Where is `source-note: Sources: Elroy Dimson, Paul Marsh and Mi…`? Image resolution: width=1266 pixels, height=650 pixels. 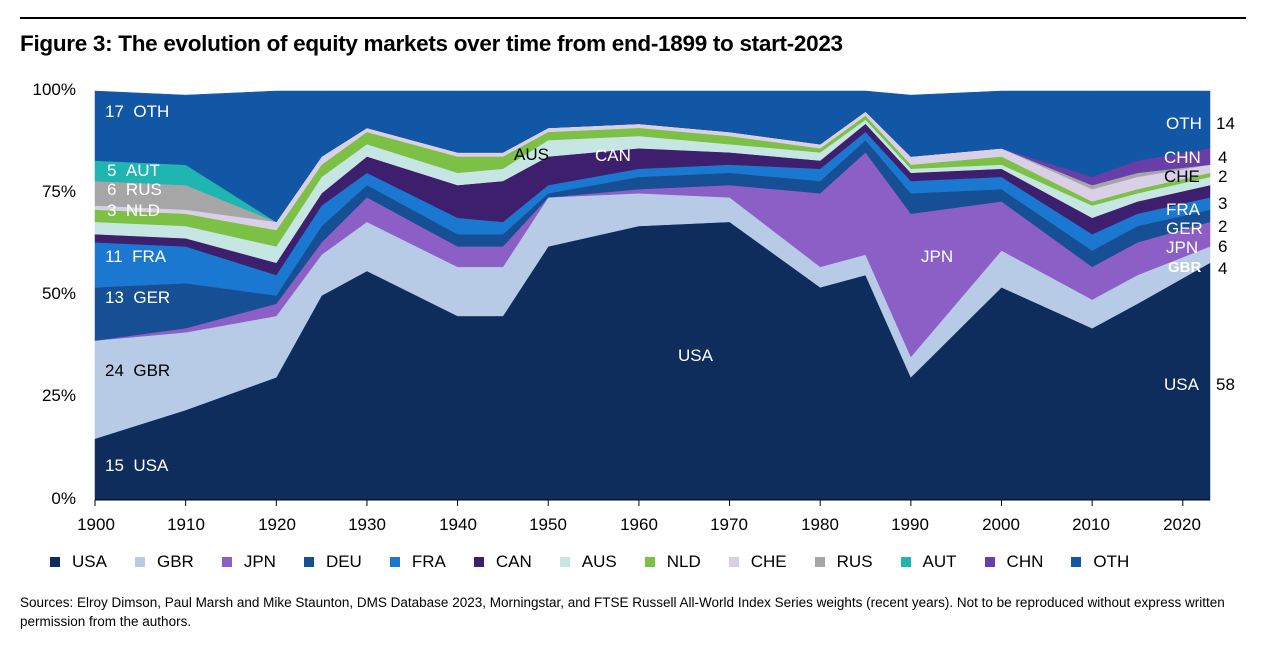
source-note: Sources: Elroy Dimson, Paul Marsh and Mi… is located at coordinates (622, 612).